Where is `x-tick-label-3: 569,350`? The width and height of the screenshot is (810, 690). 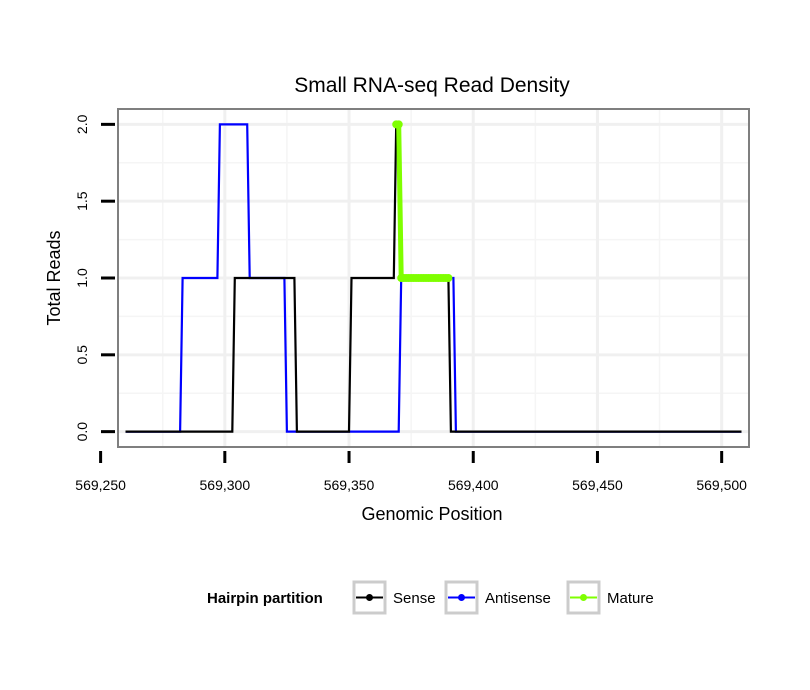
x-tick-label-3: 569,350 is located at coordinates (349, 485).